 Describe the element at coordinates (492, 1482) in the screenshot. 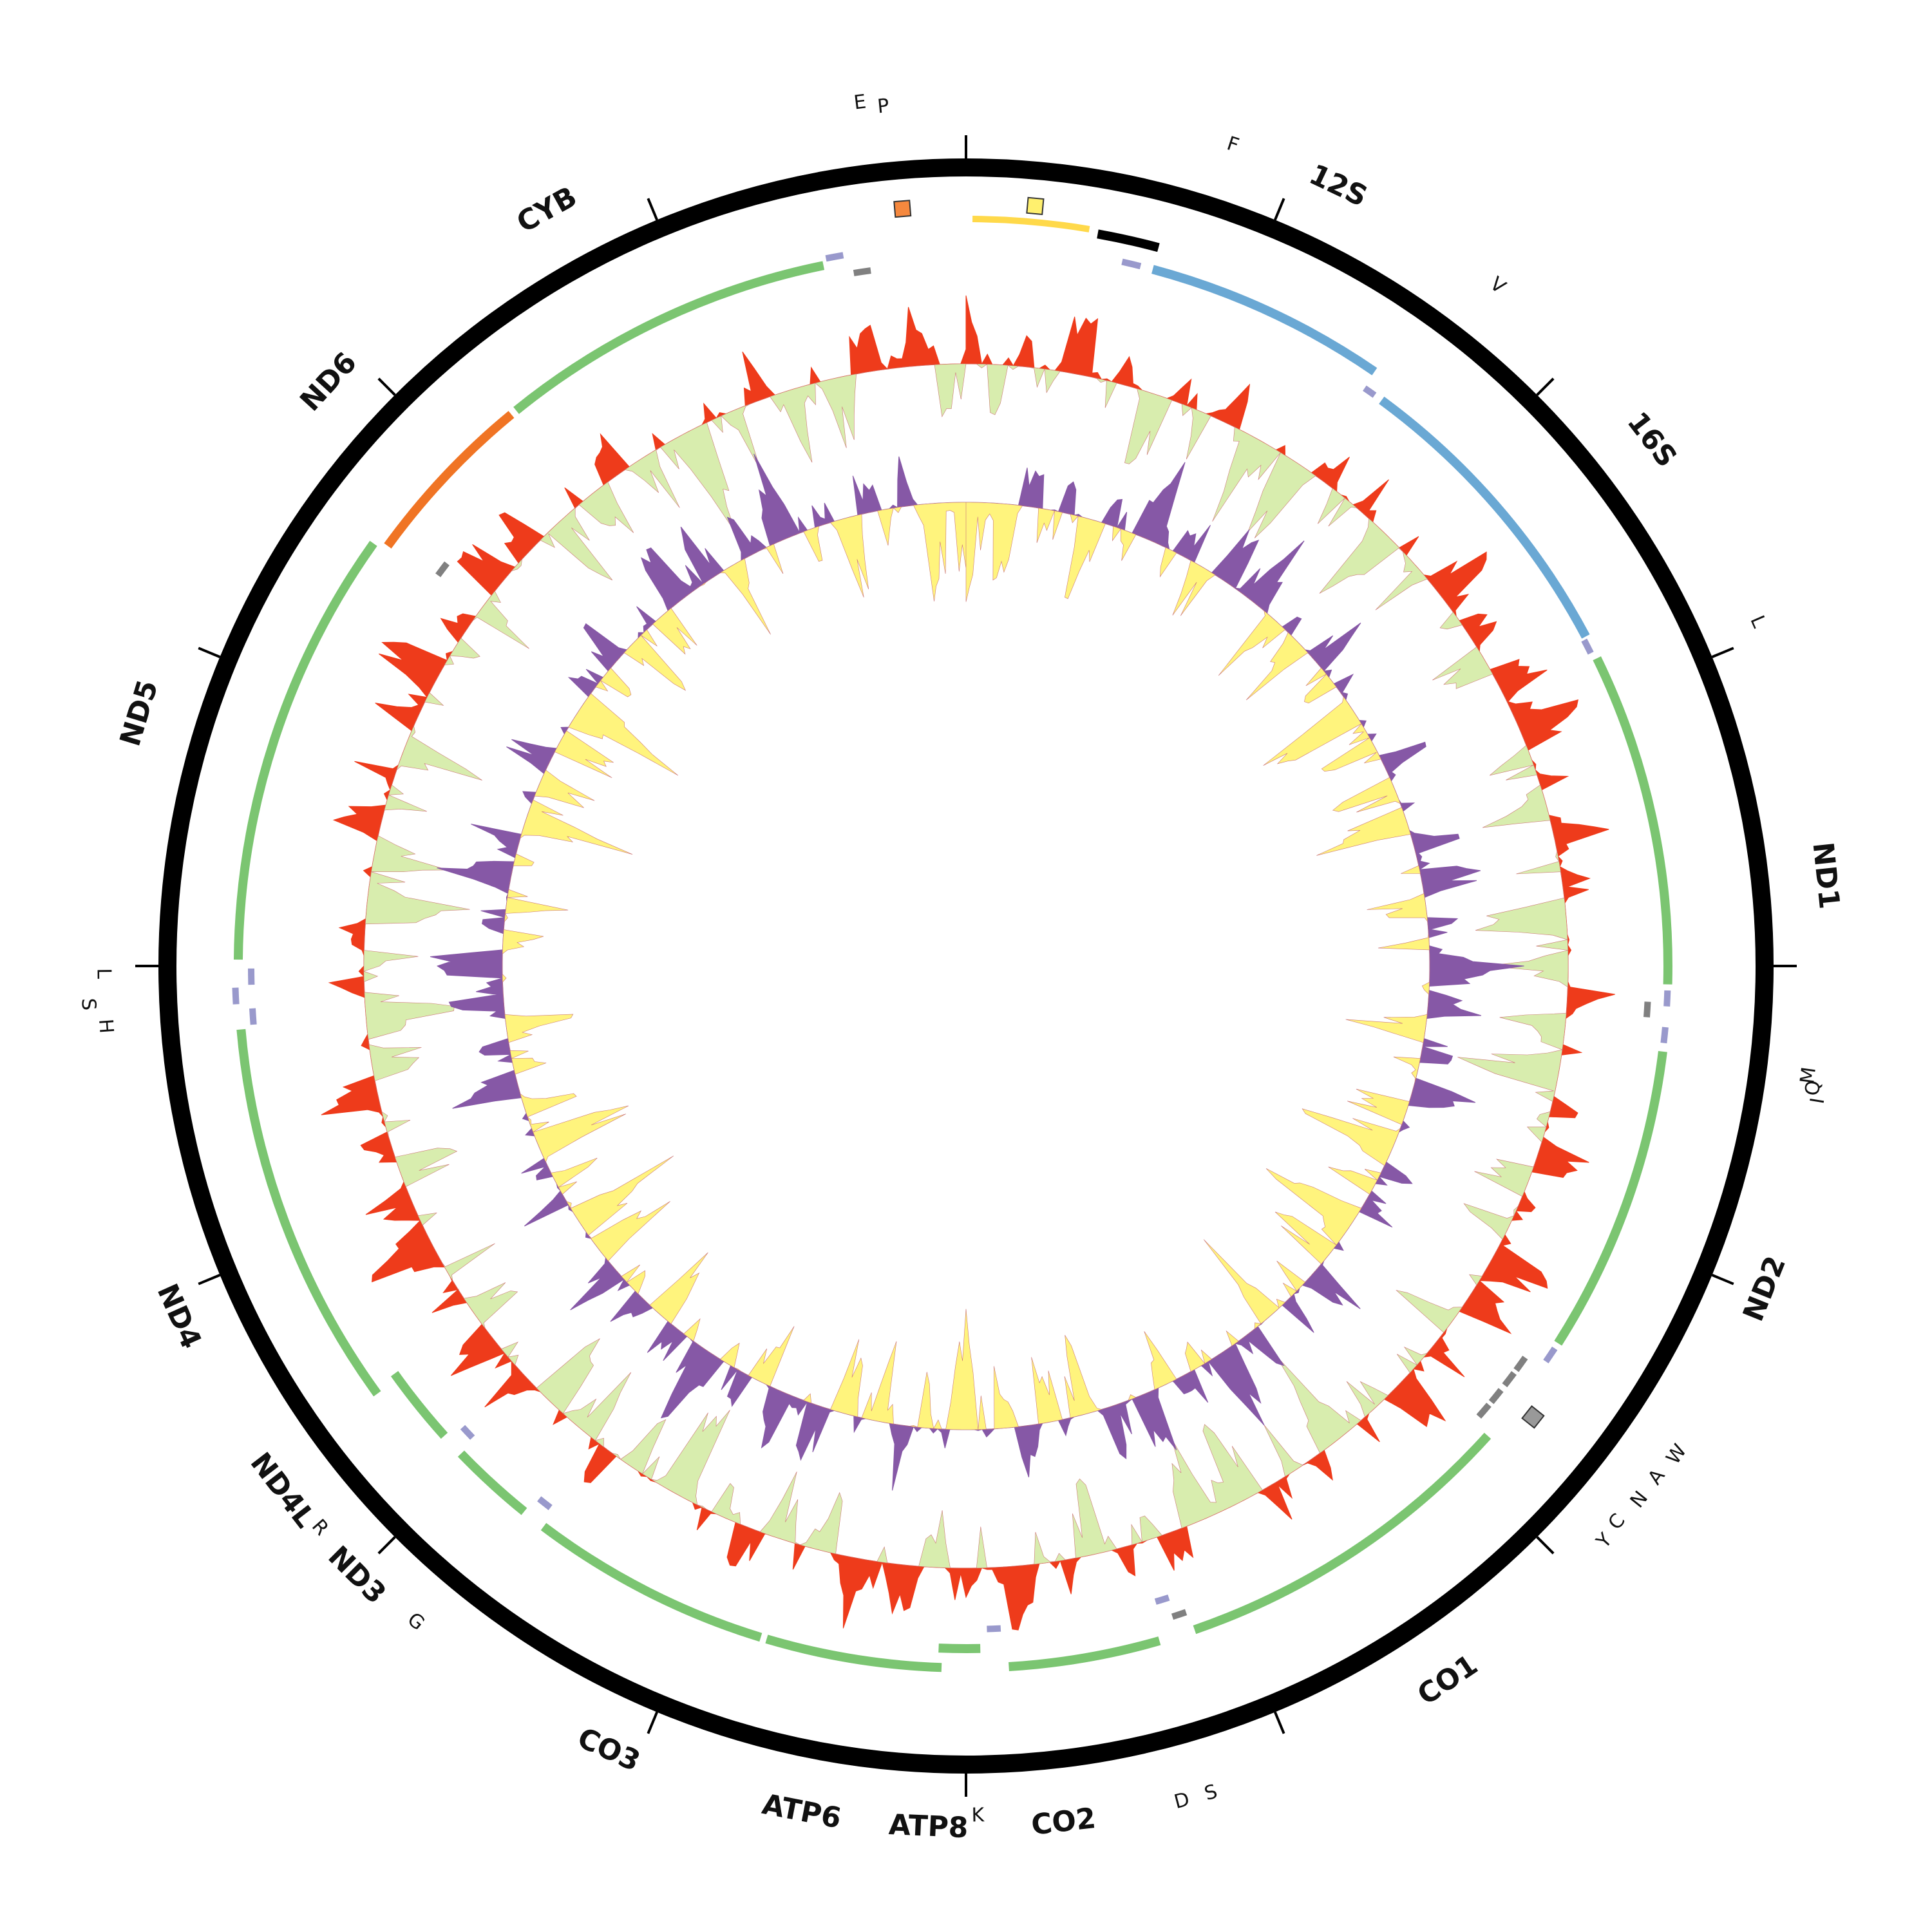

I see `nd3-arc` at that location.